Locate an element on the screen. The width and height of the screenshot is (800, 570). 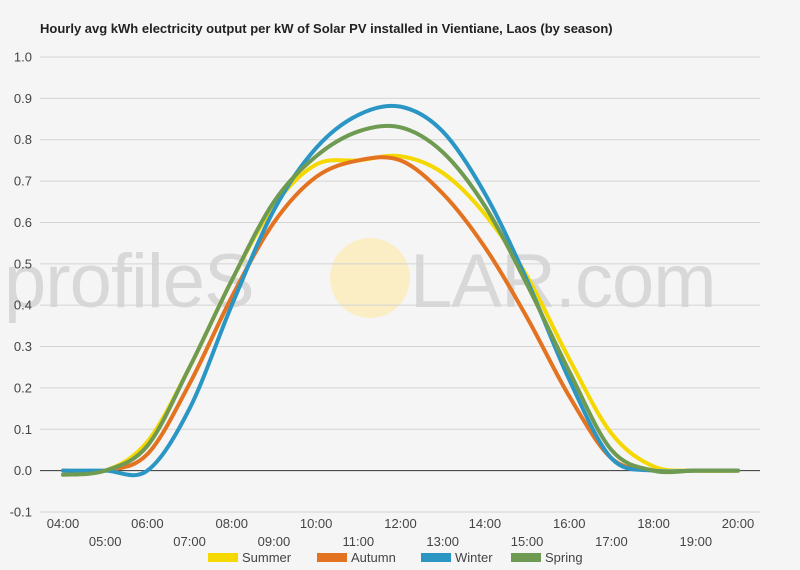
y-tick-label: 0.4 is located at coordinates (23, 305).